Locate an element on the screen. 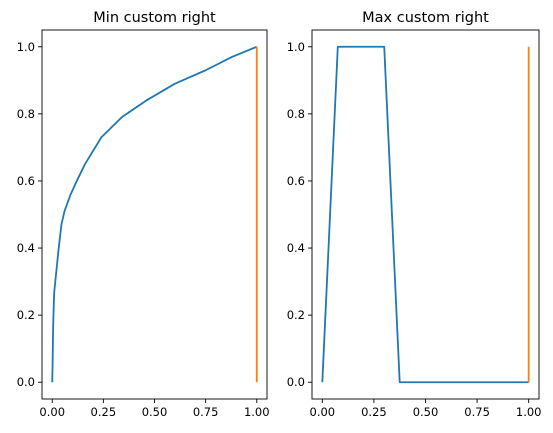  chart-title: Min custom right is located at coordinates (154, 18).